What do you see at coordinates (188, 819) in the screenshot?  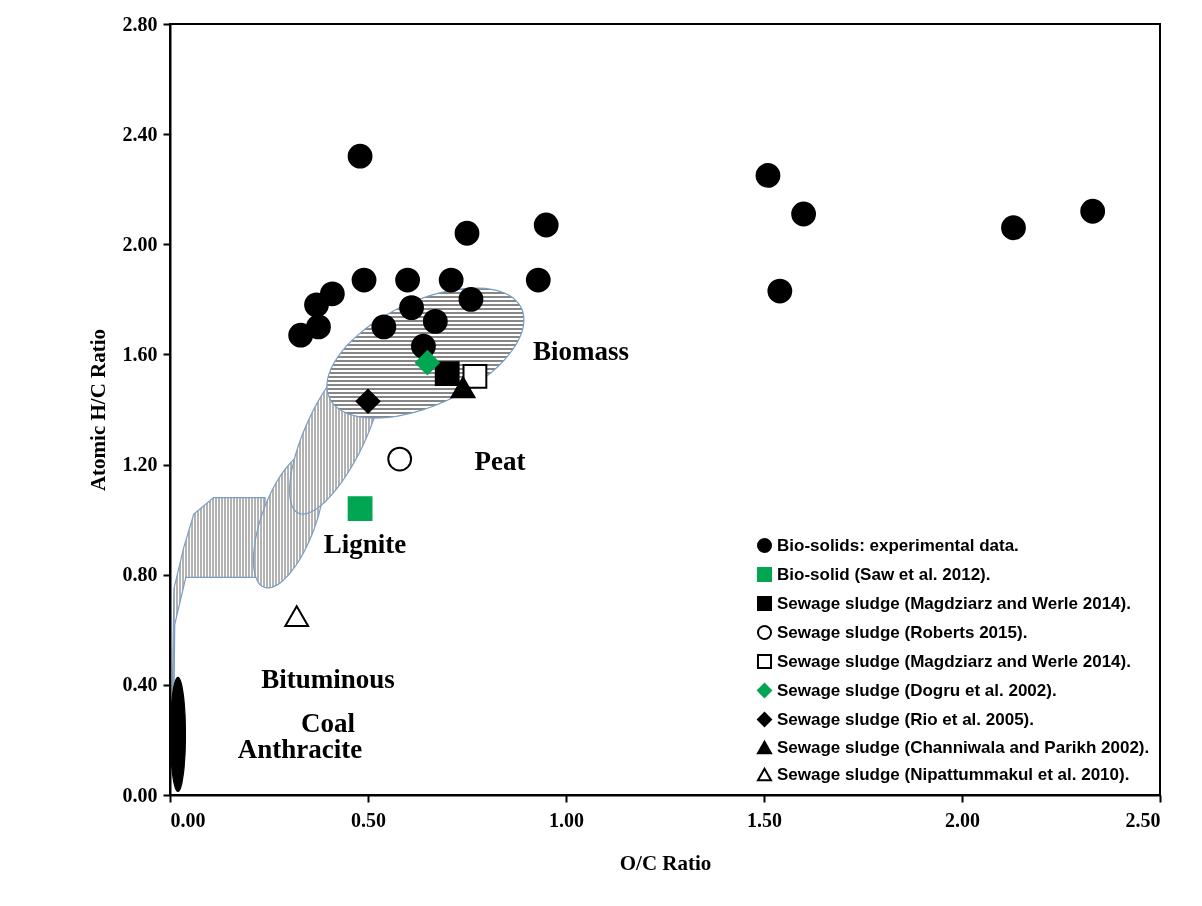 I see `x-tick-label: 0.00` at bounding box center [188, 819].